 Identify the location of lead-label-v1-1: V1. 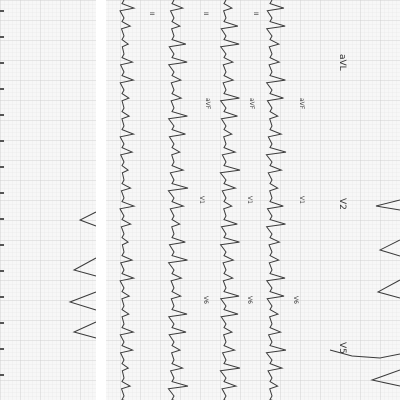
(201, 200).